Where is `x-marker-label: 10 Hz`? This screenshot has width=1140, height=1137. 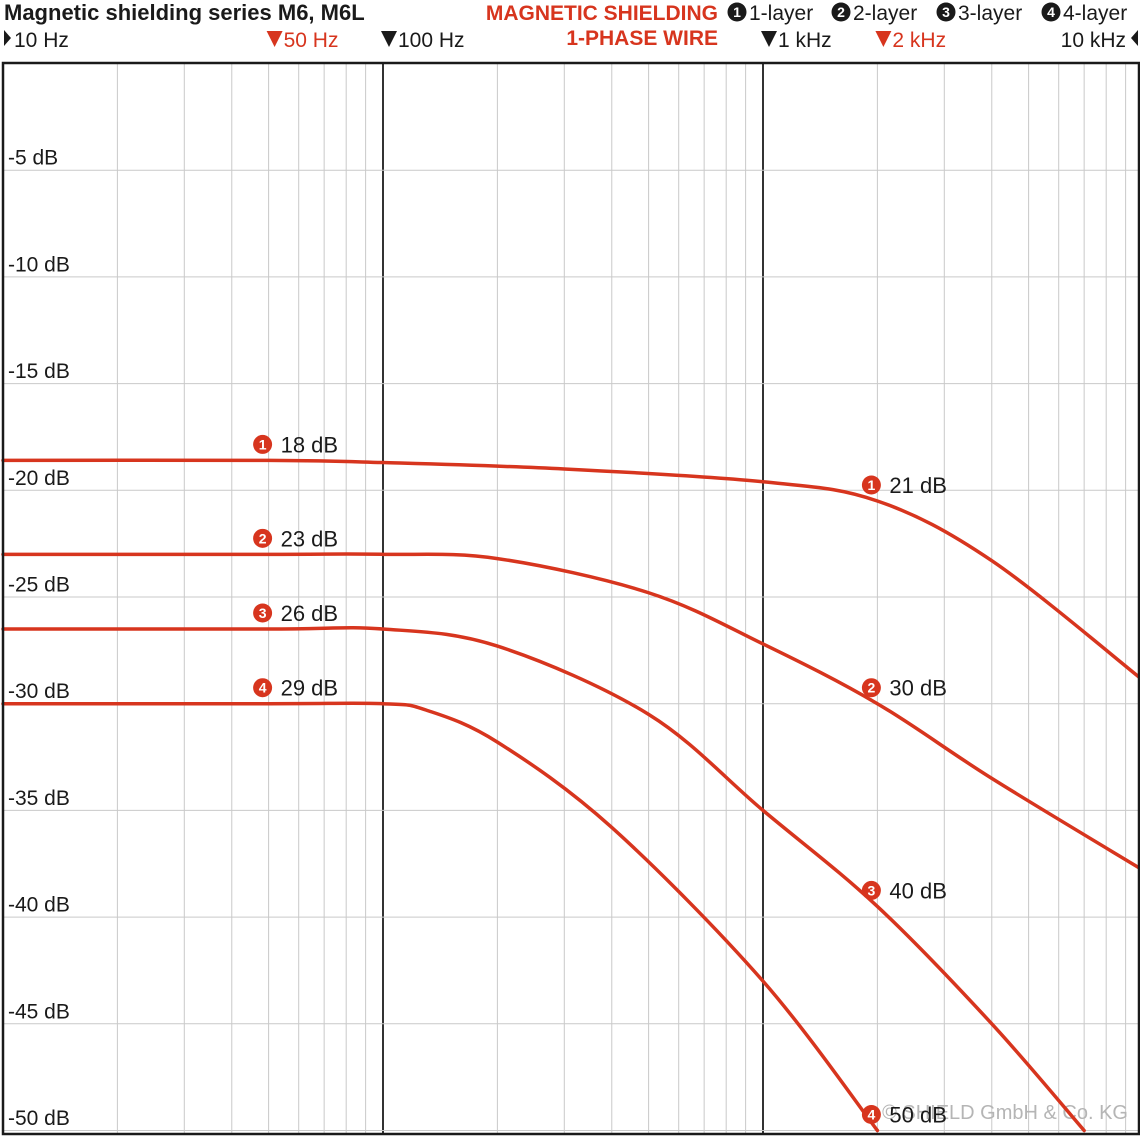 x-marker-label: 10 Hz is located at coordinates (41, 40).